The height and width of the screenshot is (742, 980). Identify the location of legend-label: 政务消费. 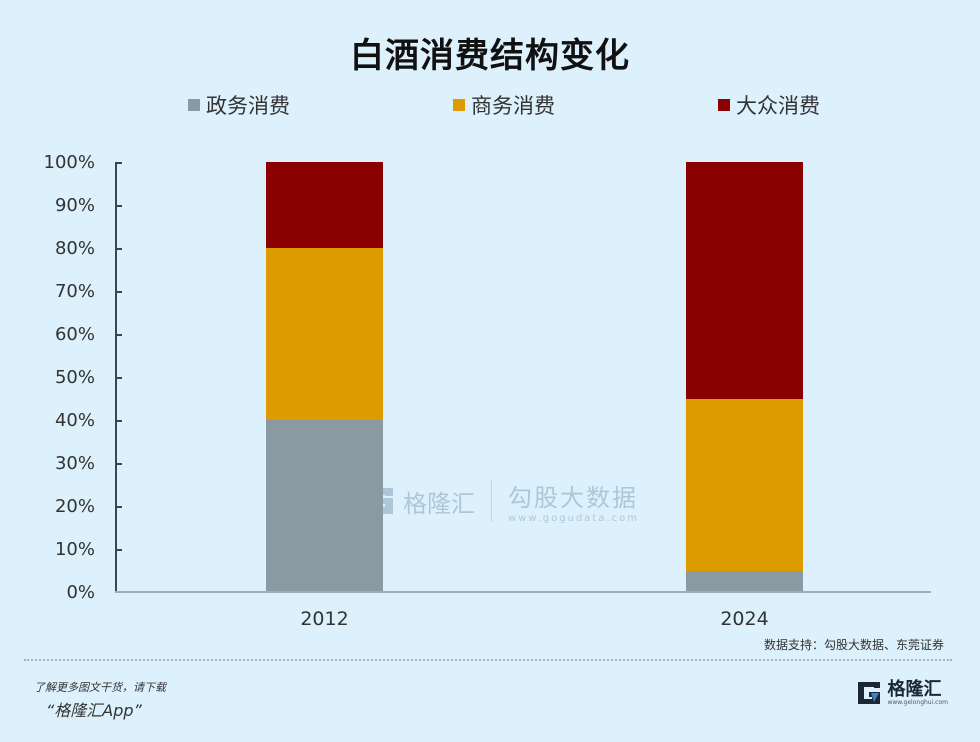
(248, 106).